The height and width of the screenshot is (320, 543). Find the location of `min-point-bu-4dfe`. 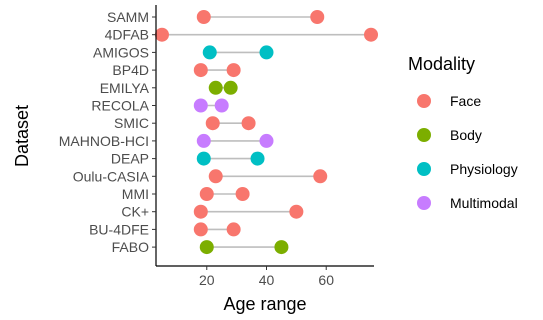

min-point-bu-4dfe is located at coordinates (200, 229).